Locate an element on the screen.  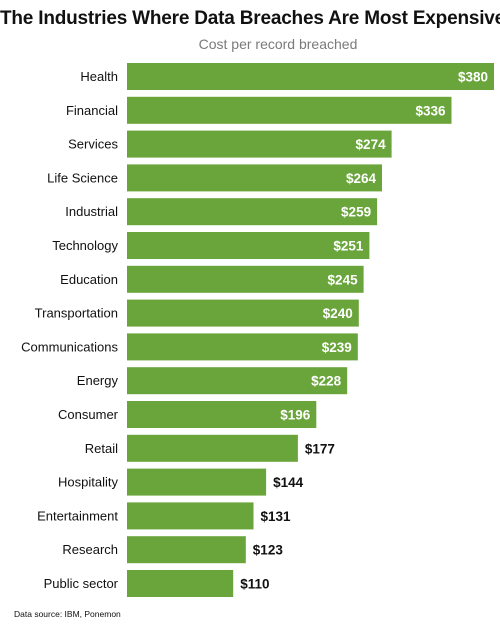
bar-health is located at coordinates (310, 76).